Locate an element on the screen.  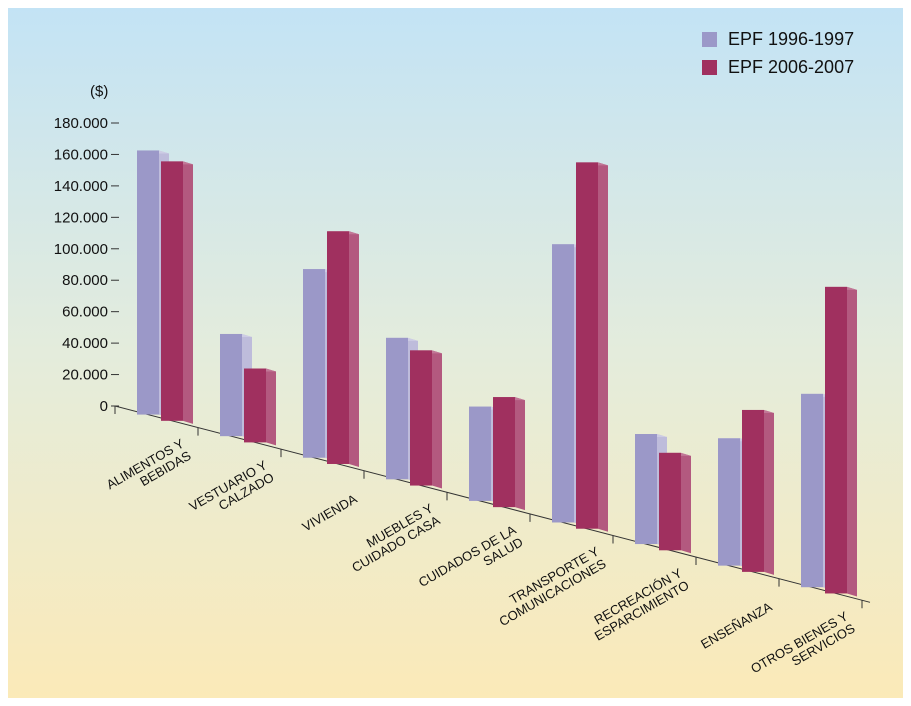
y-tick-label: 140.000 is located at coordinates (81, 186).